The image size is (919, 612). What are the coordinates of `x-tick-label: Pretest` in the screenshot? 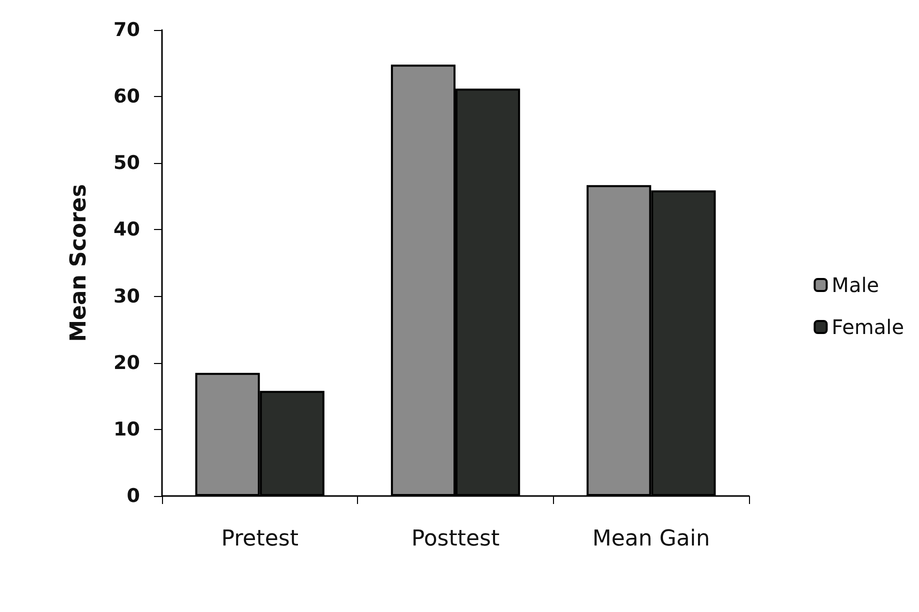 It's located at (260, 539).